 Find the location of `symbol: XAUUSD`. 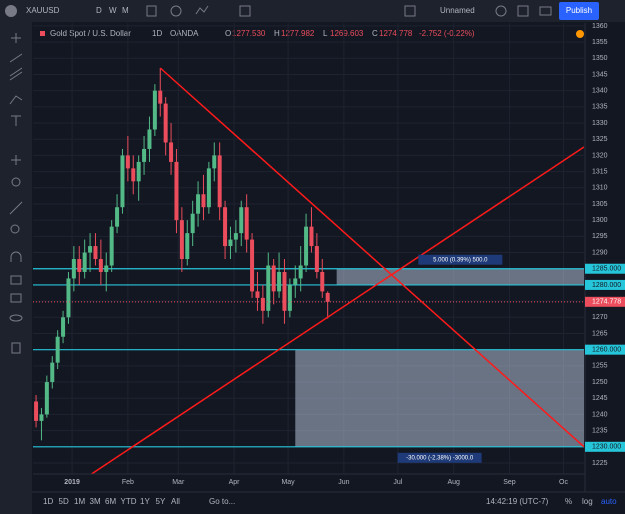

symbol: XAUUSD is located at coordinates (43, 10).